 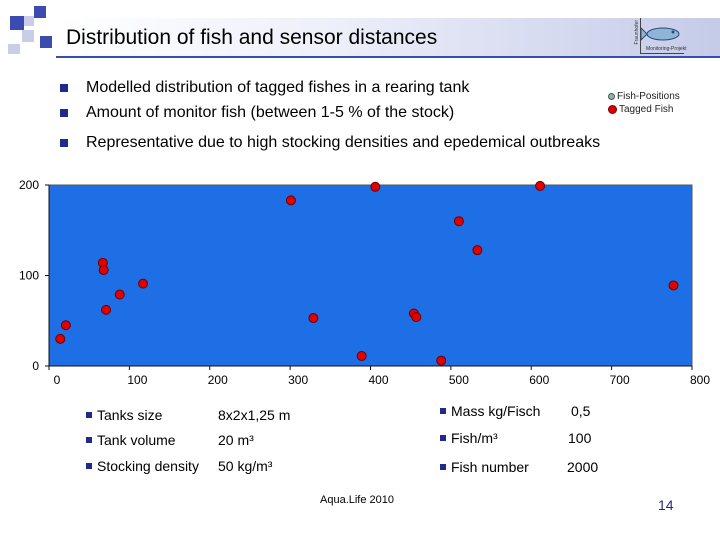 I want to click on fish-logo-icon, so click(x=660, y=34).